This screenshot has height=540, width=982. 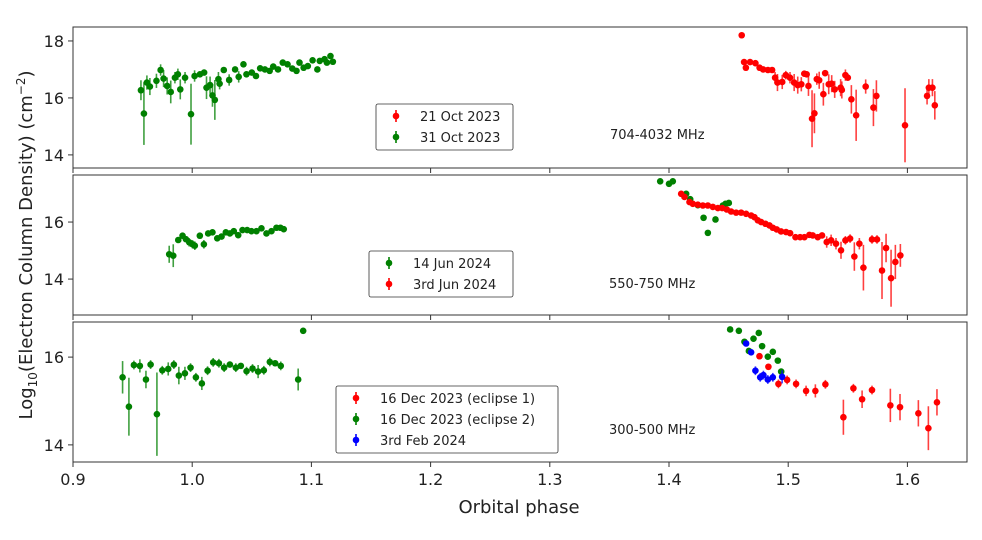 What do you see at coordinates (72, 479) in the screenshot?
I see `x-tick-label: 0.9` at bounding box center [72, 479].